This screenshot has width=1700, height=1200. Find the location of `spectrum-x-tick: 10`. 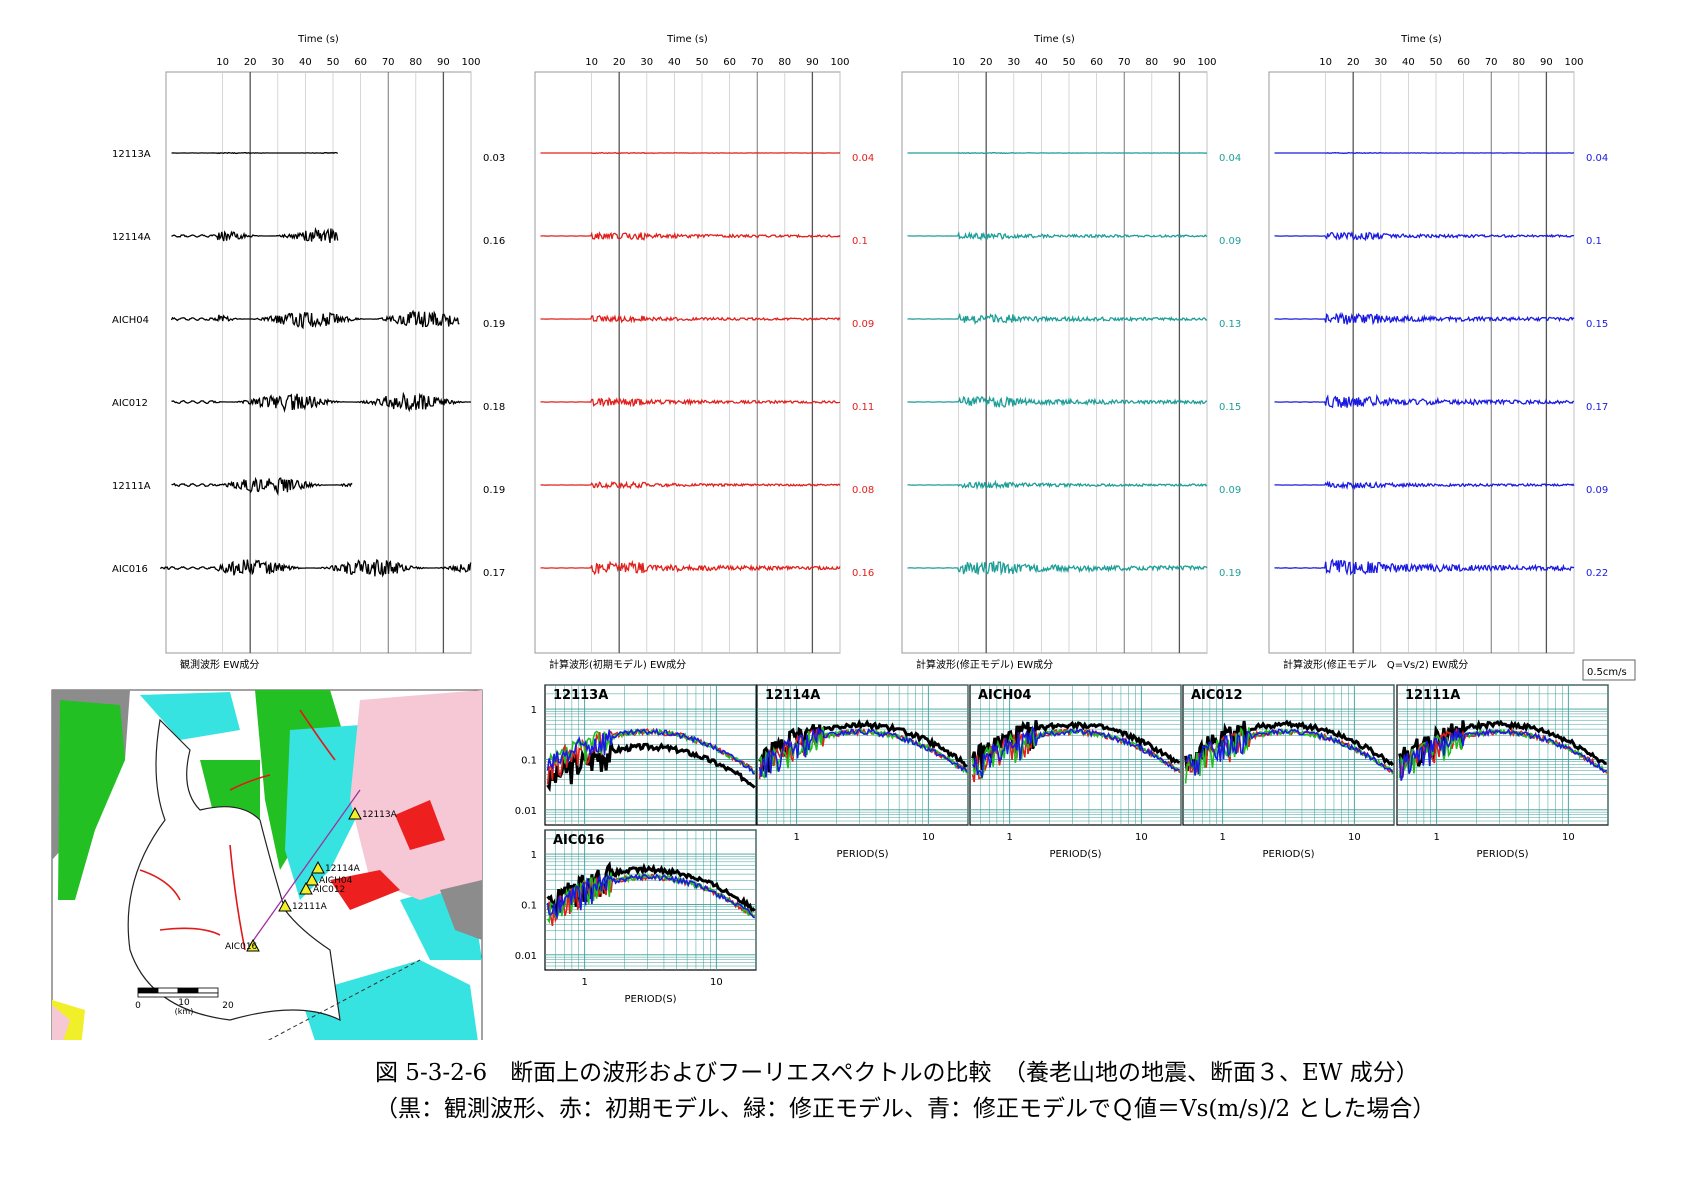

spectrum-x-tick: 10 is located at coordinates (716, 982).